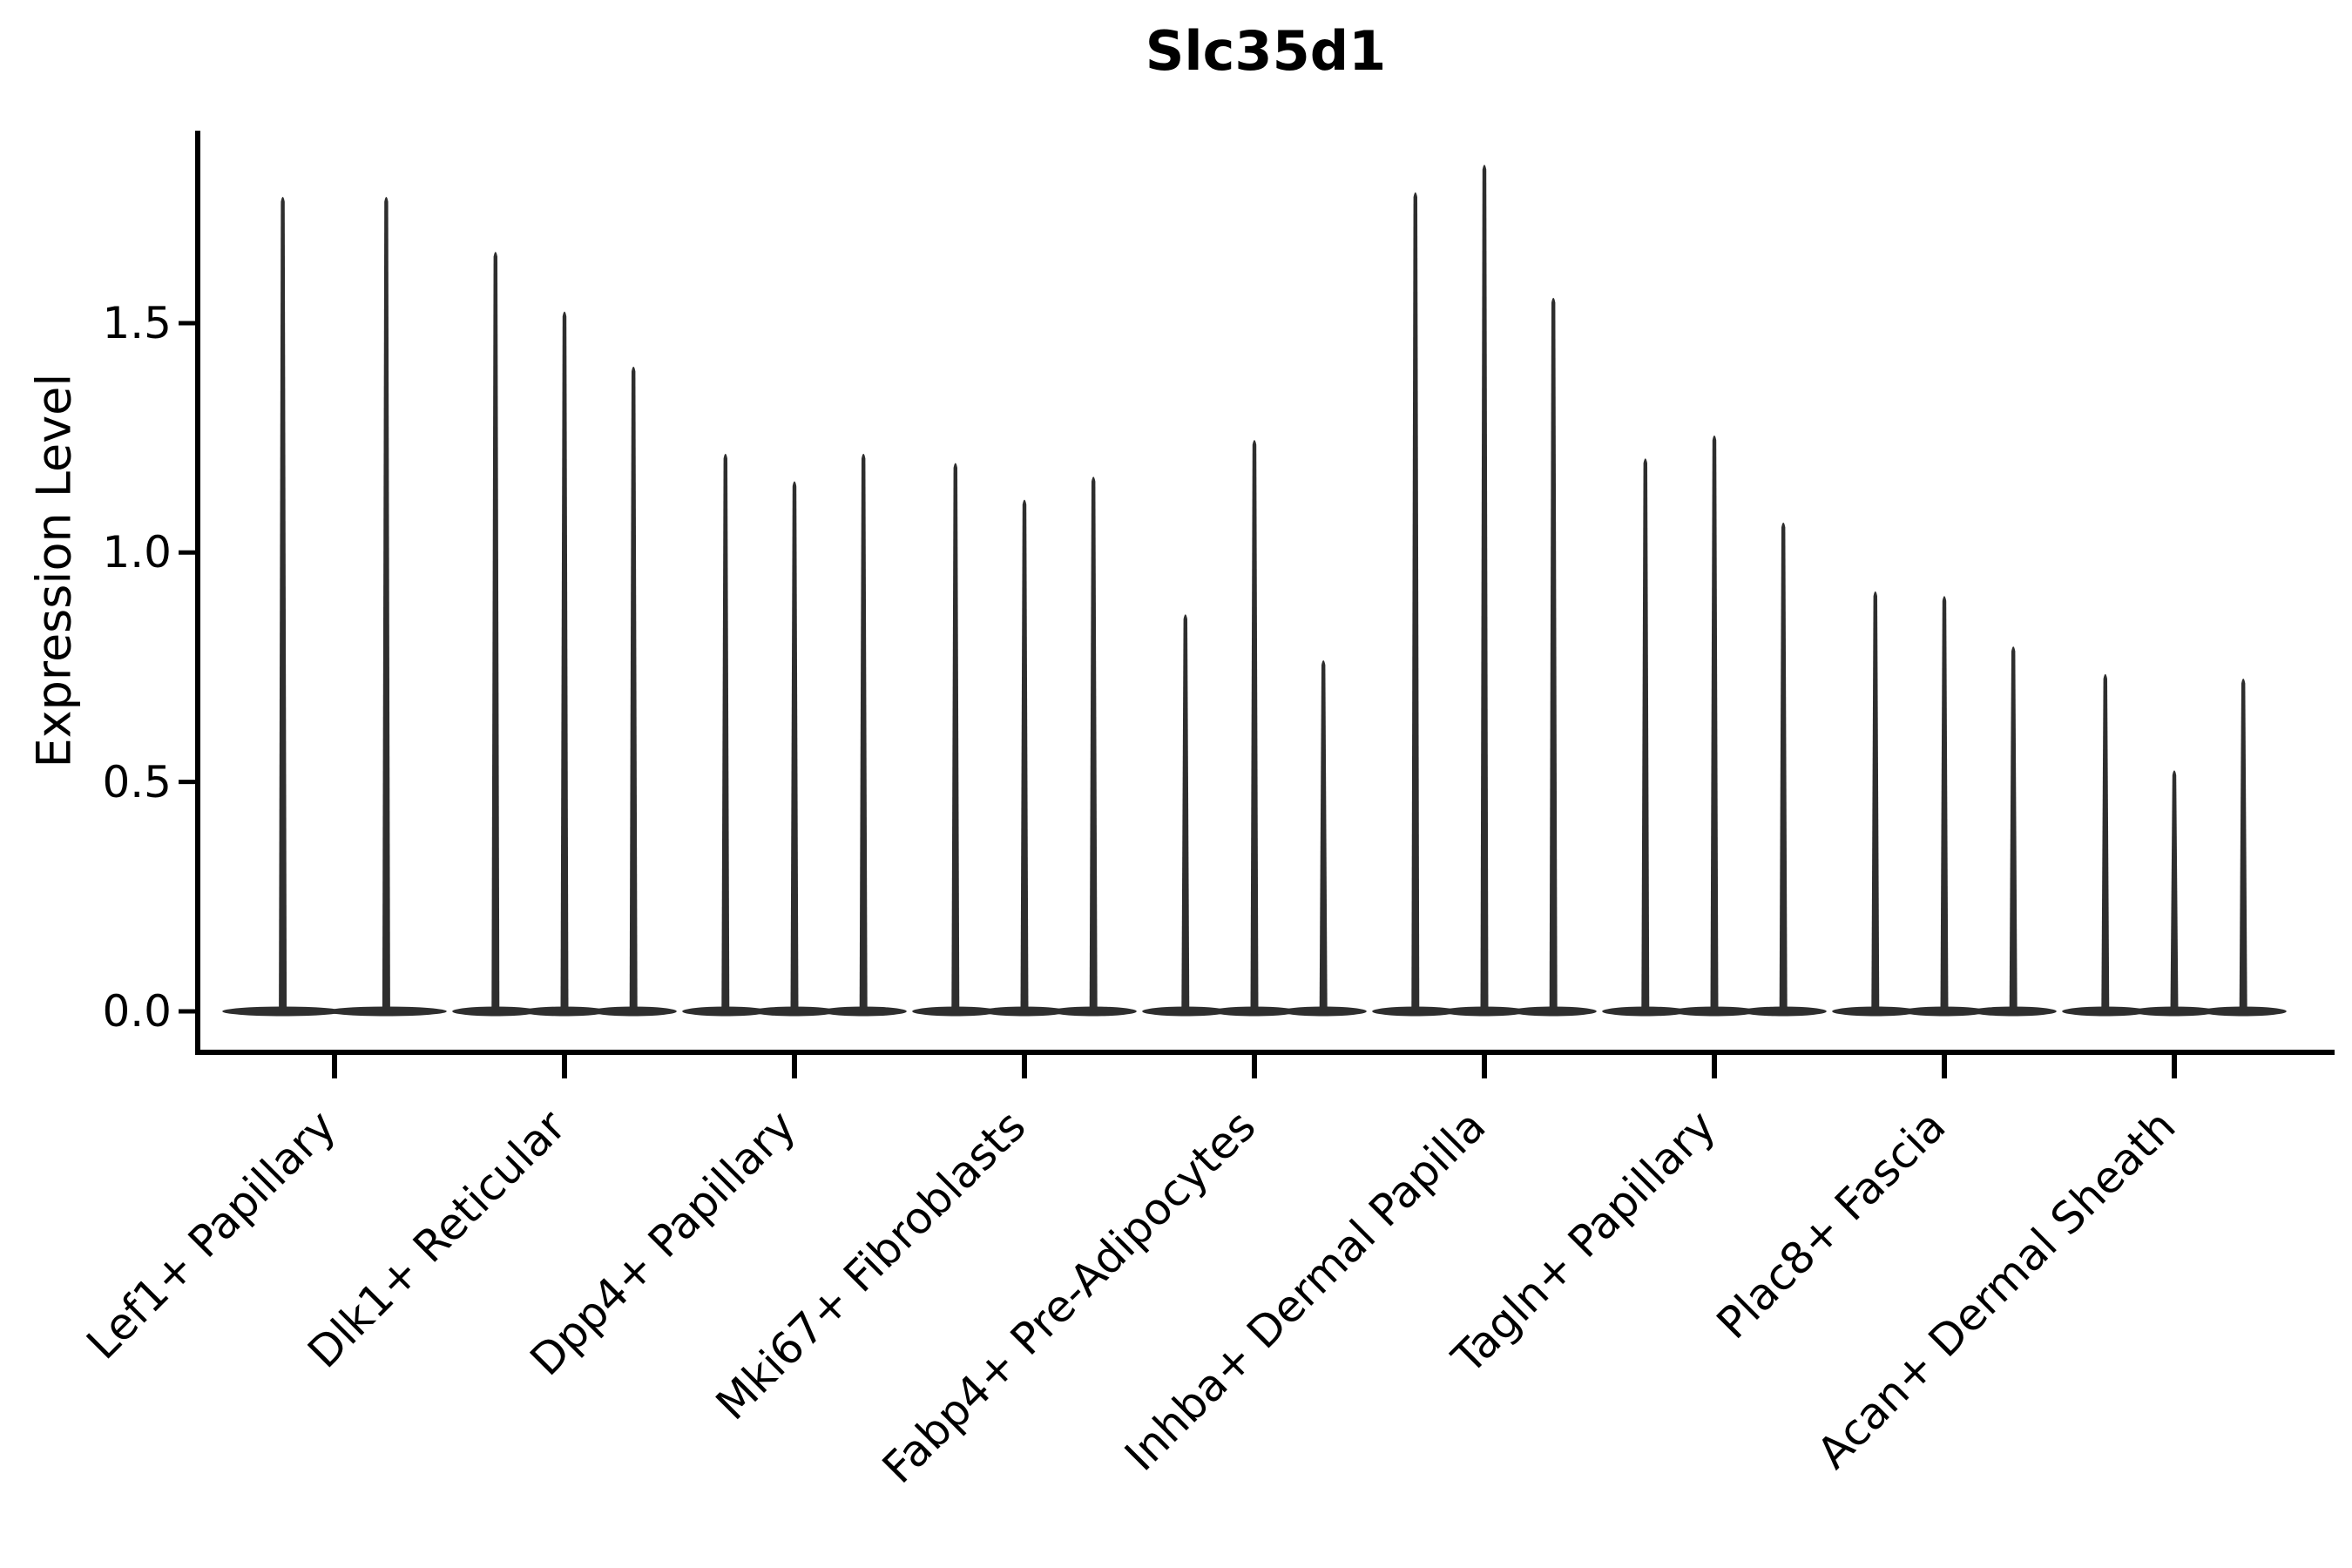 The image size is (2352, 1568). What do you see at coordinates (137, 552) in the screenshot?
I see `y-tick-label: 1.0` at bounding box center [137, 552].